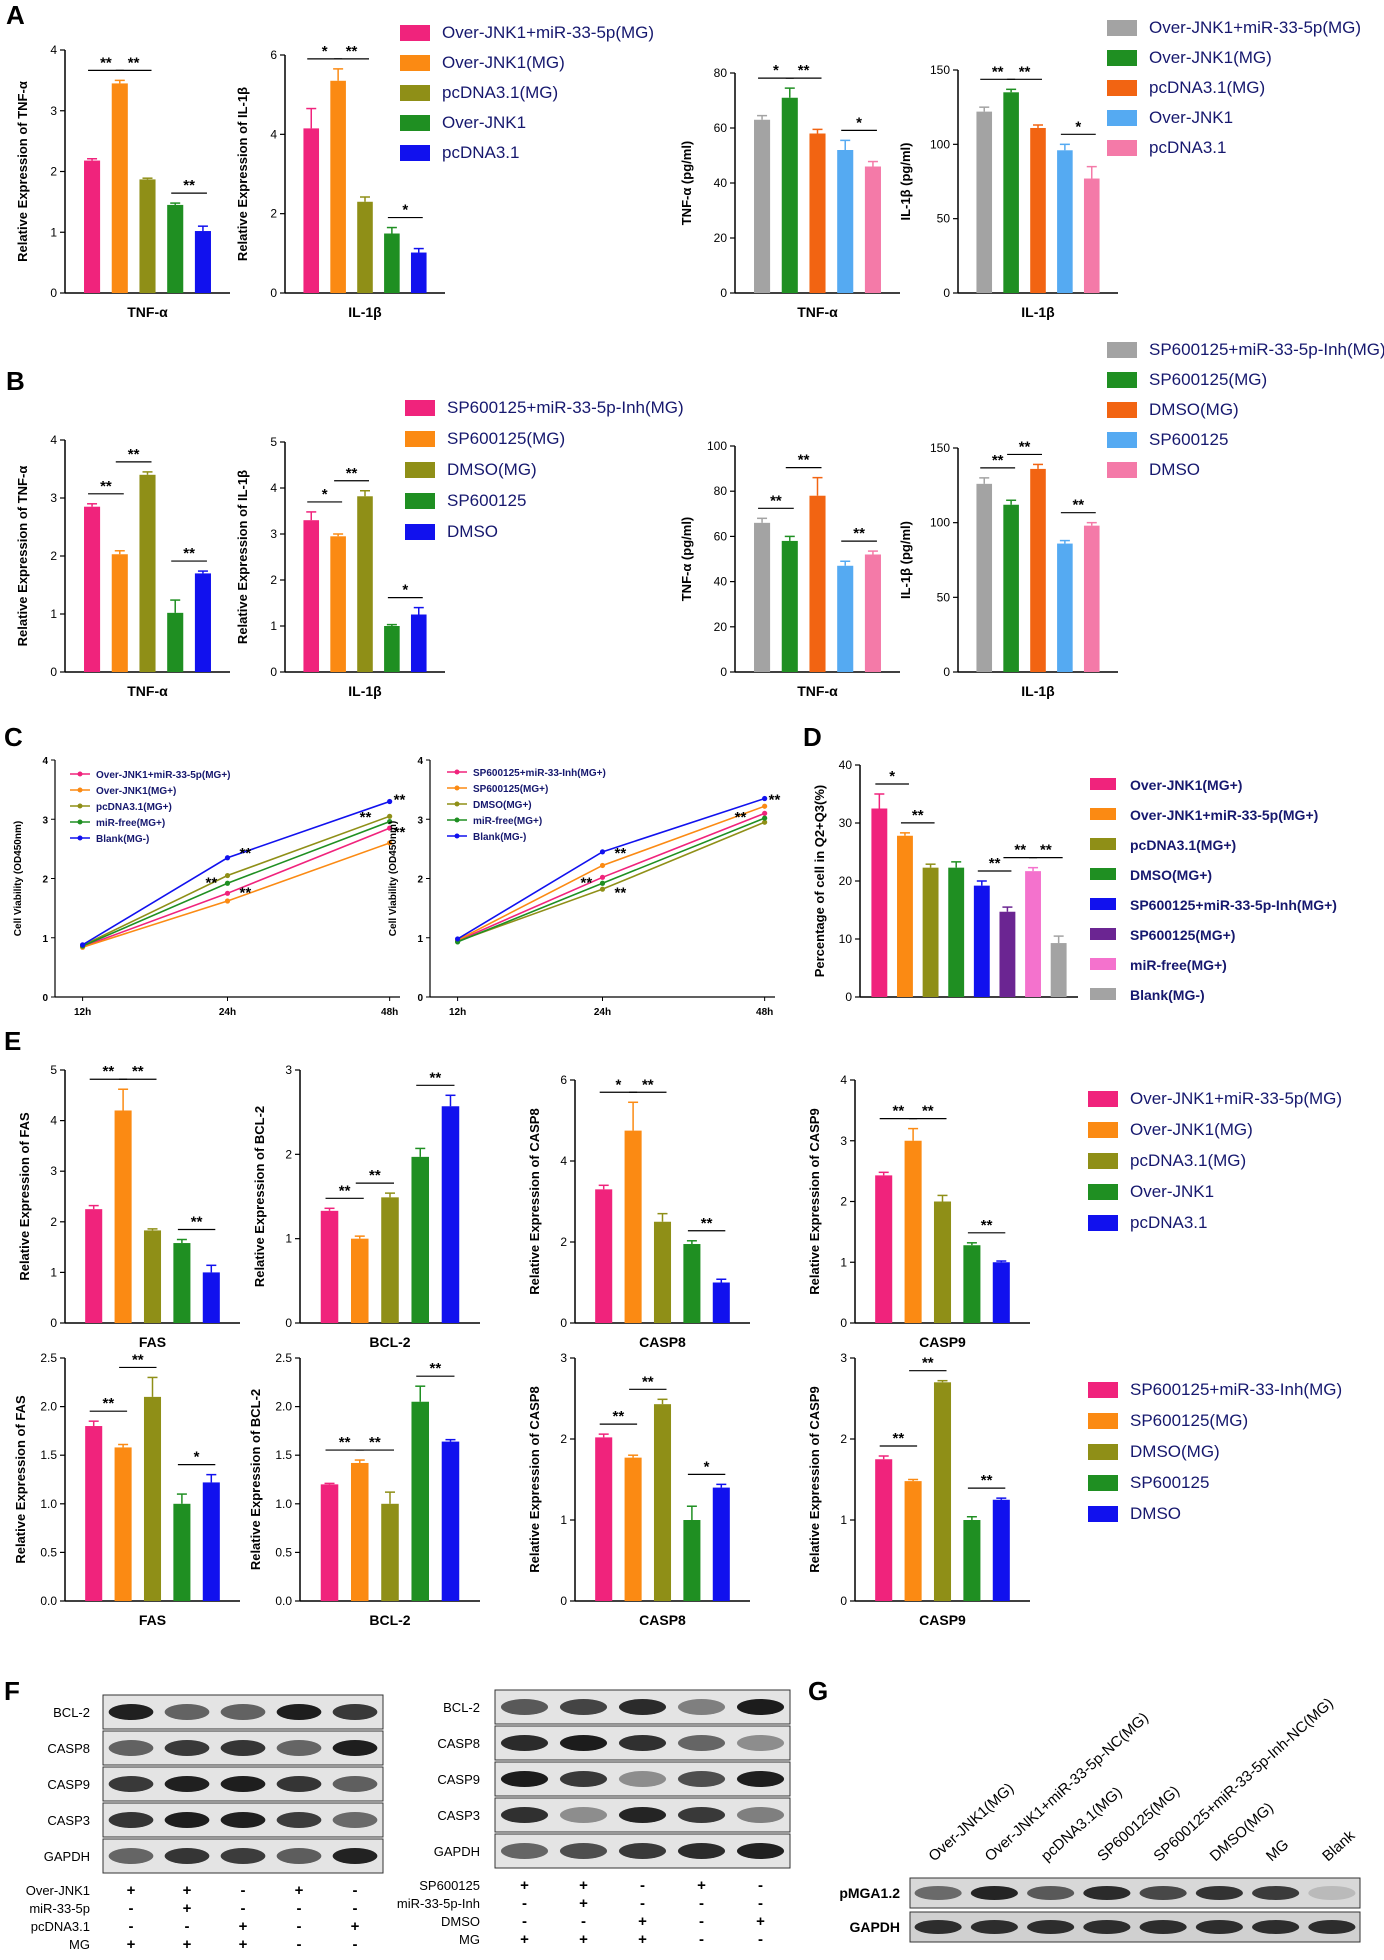 This screenshot has height=1960, width=1384. Describe the element at coordinates (469, 1939) in the screenshot. I see `condition-label-3: MG` at that location.